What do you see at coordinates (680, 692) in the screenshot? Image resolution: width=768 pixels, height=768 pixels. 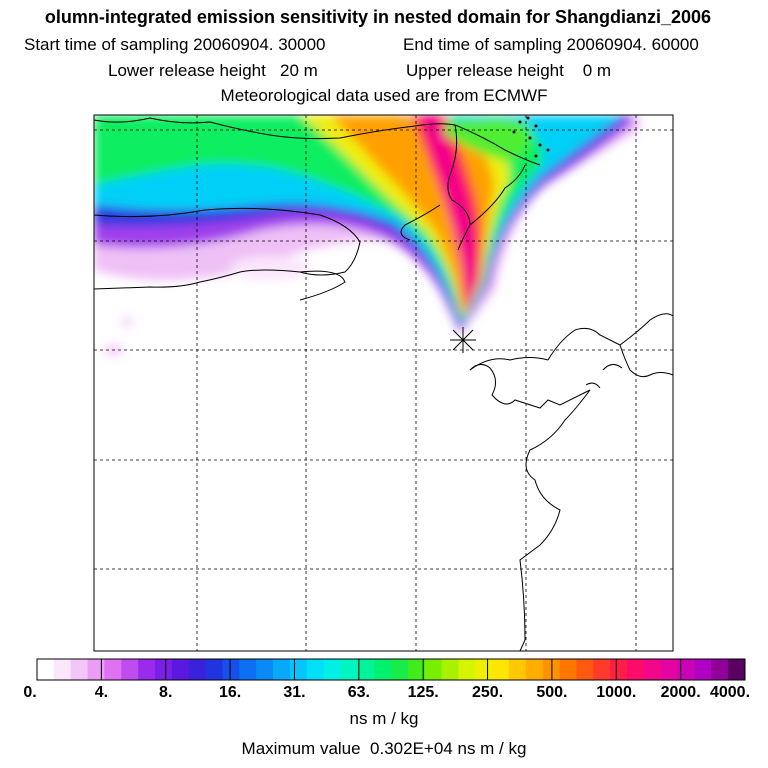 I see `colorbar-tick-label: 2000.` at bounding box center [680, 692].